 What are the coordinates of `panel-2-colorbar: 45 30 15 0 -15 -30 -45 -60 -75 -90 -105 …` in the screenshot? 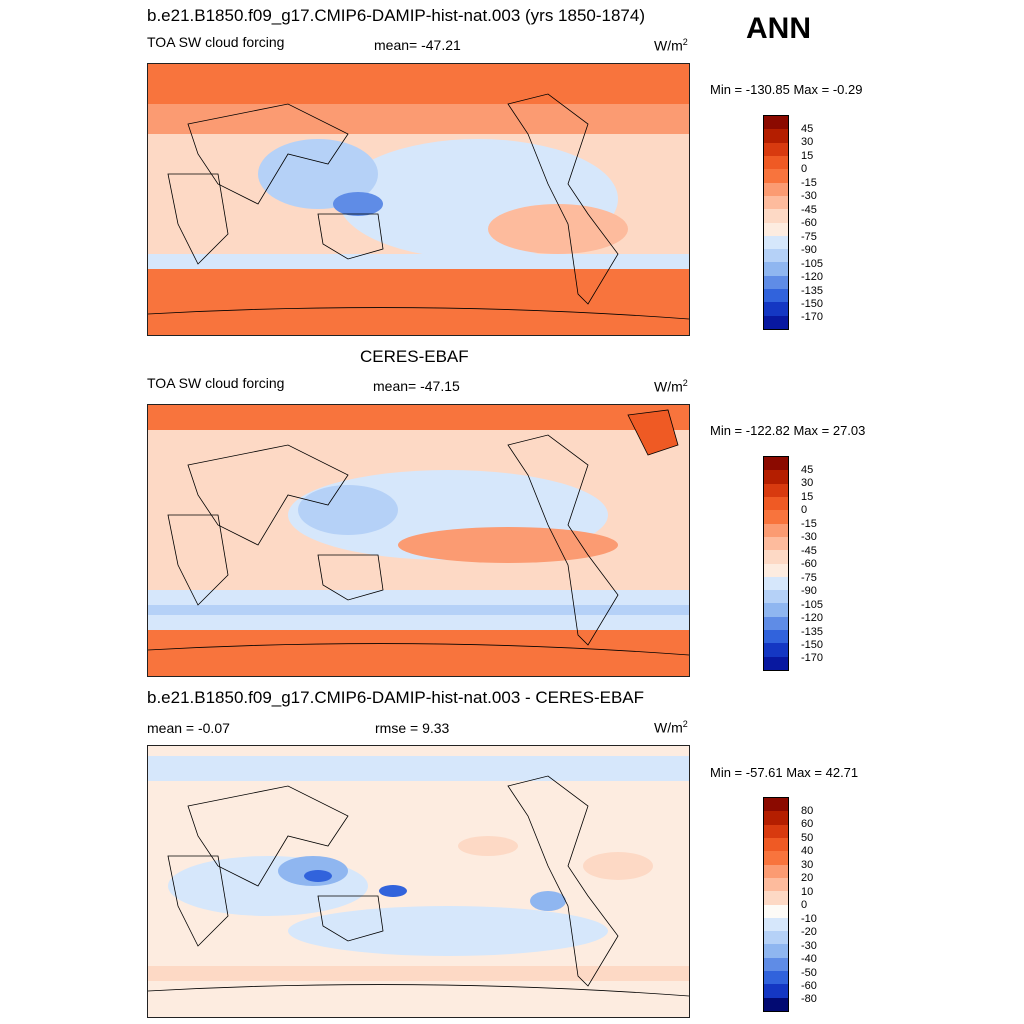 It's located at (793, 563).